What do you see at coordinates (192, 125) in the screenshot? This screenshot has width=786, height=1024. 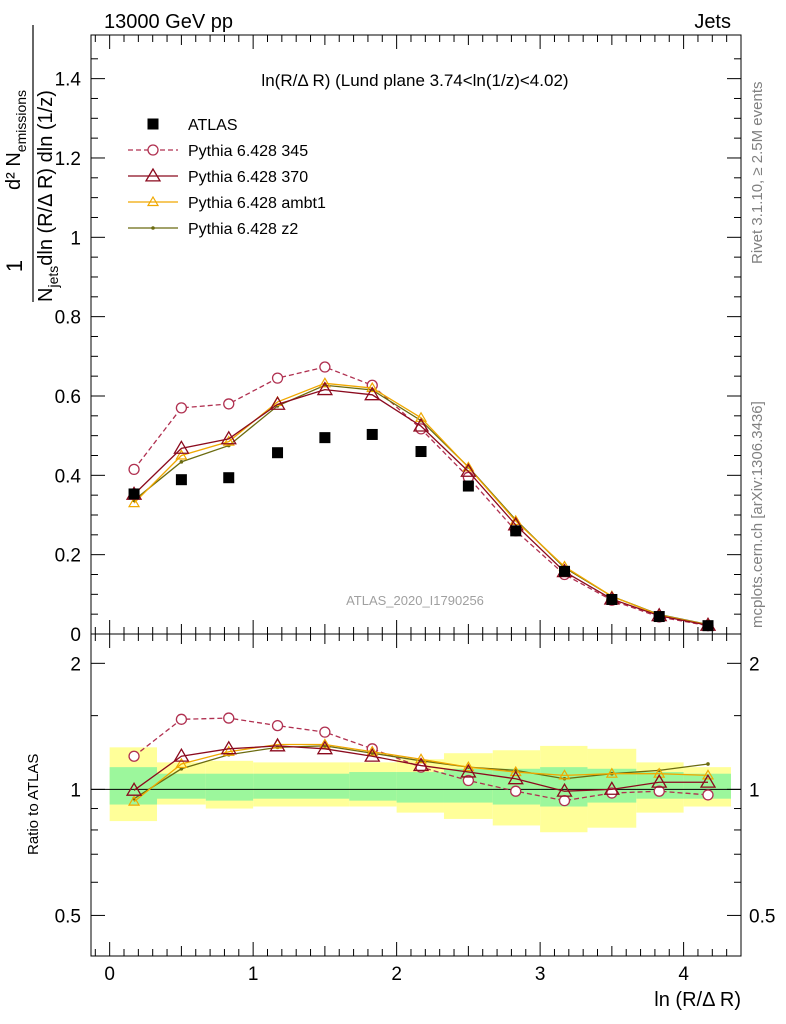 I see `legend-item-atlas: ATLAS` at bounding box center [192, 125].